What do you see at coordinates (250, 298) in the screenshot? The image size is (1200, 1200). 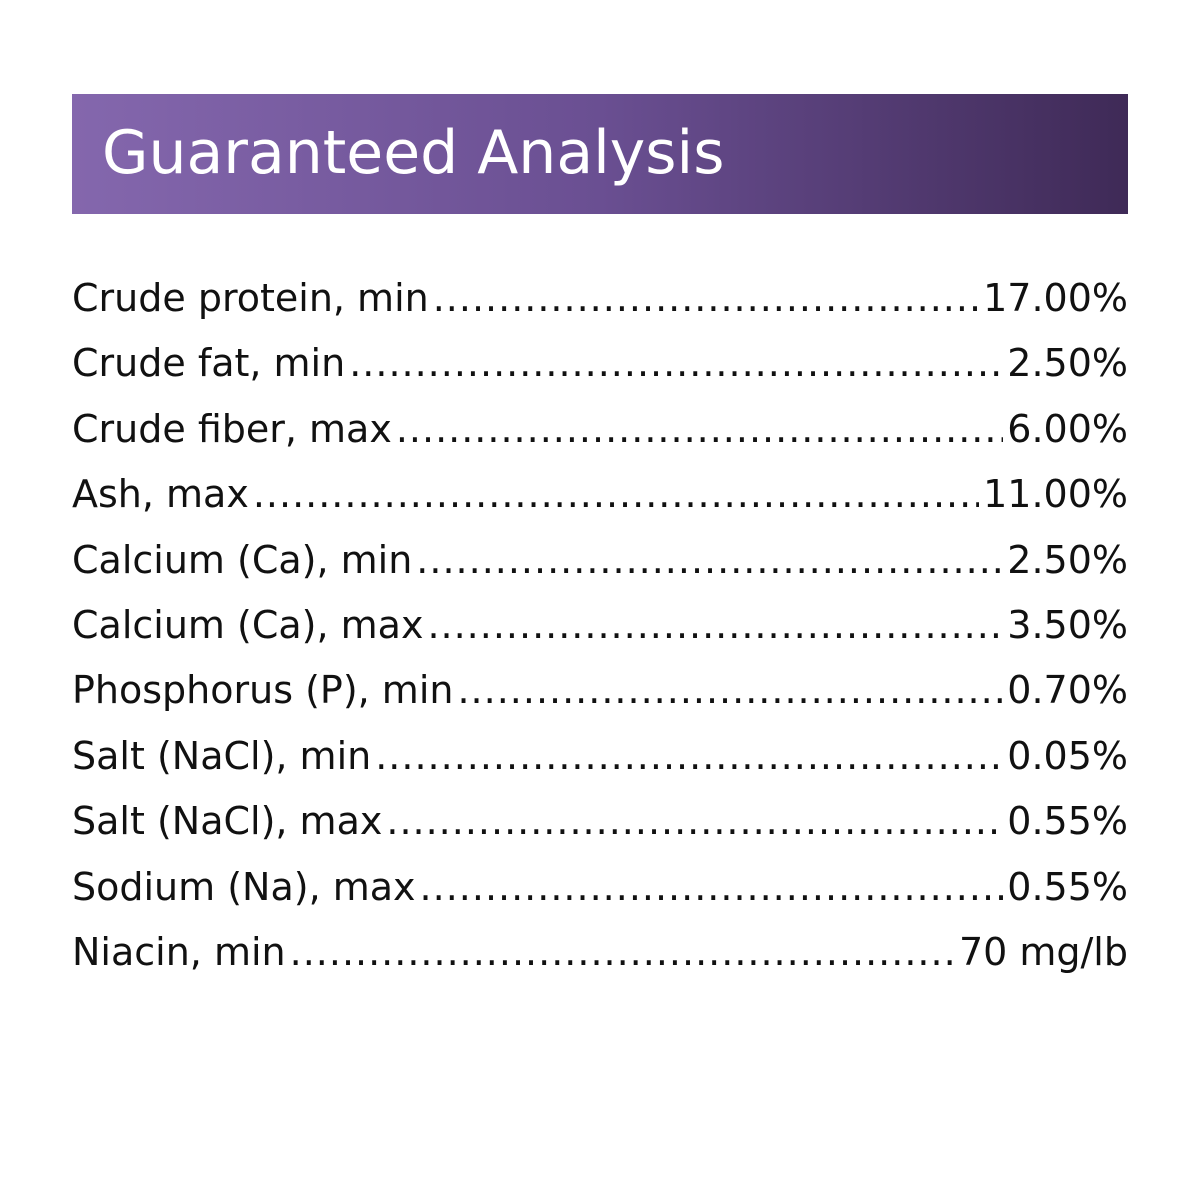 I see `nutrient-label: Crude protein, min` at bounding box center [250, 298].